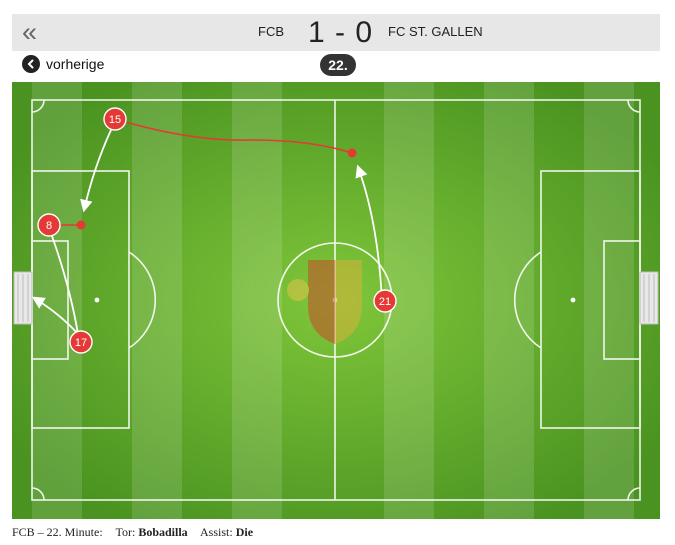 This screenshot has width=675, height=545. Describe the element at coordinates (125, 532) in the screenshot. I see `caption-goal-label: Tor:` at that location.